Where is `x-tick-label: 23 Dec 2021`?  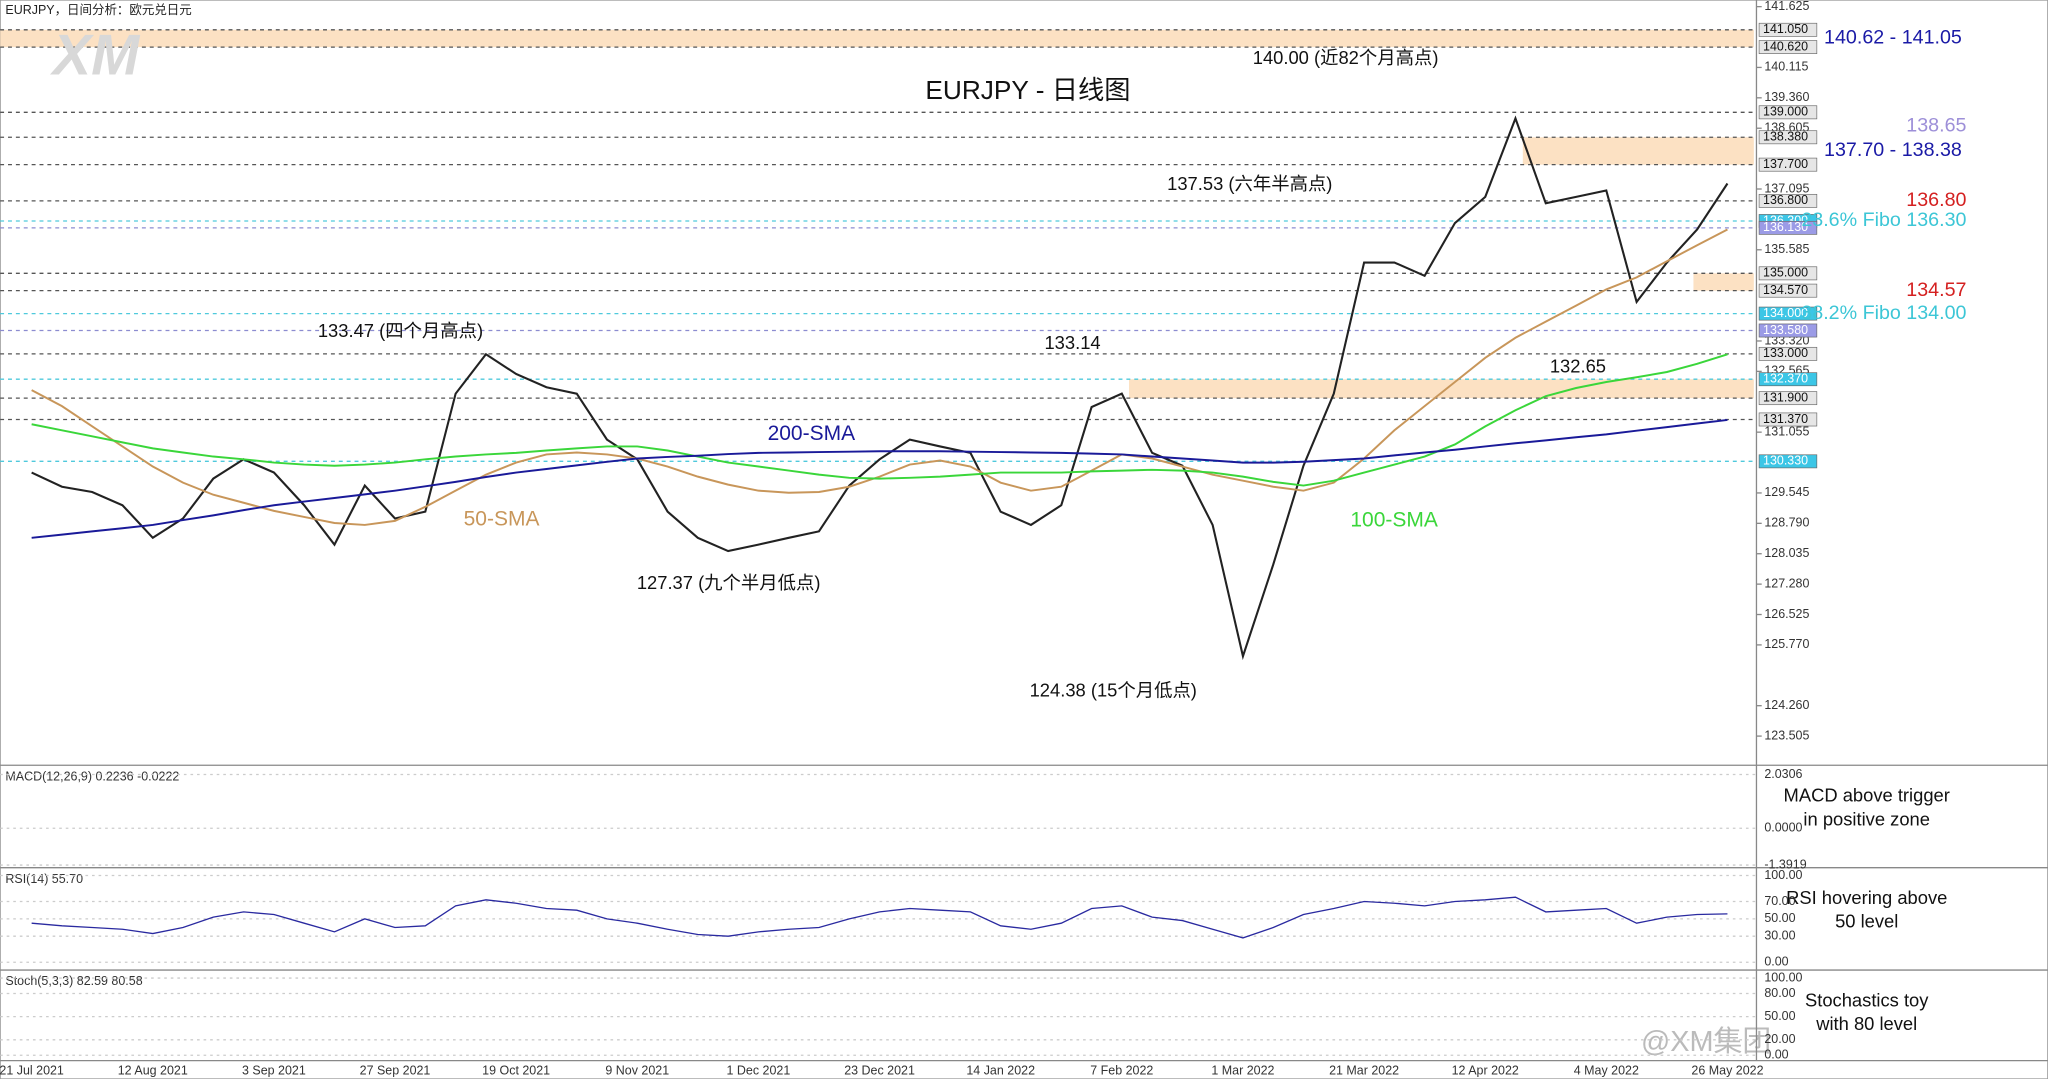
x-tick-label: 23 Dec 2021 is located at coordinates (879, 1070).